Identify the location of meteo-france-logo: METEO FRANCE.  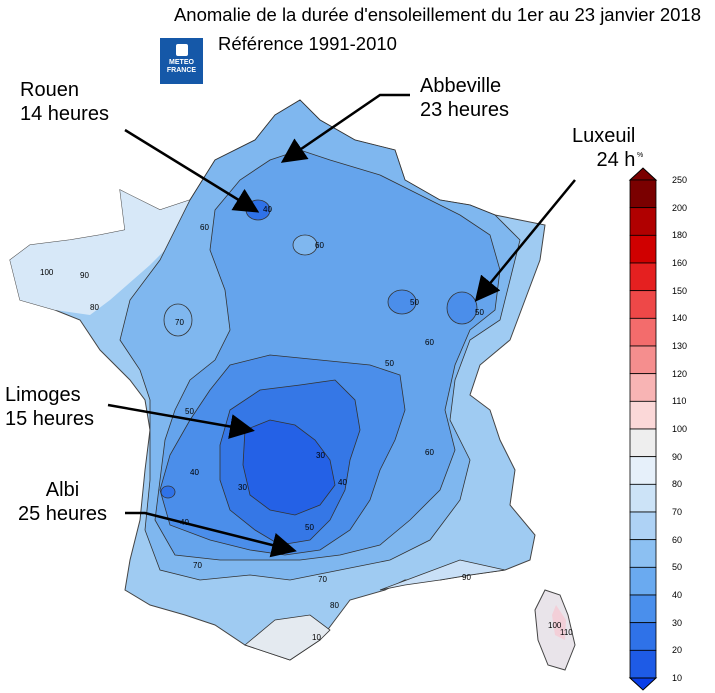
(181, 61).